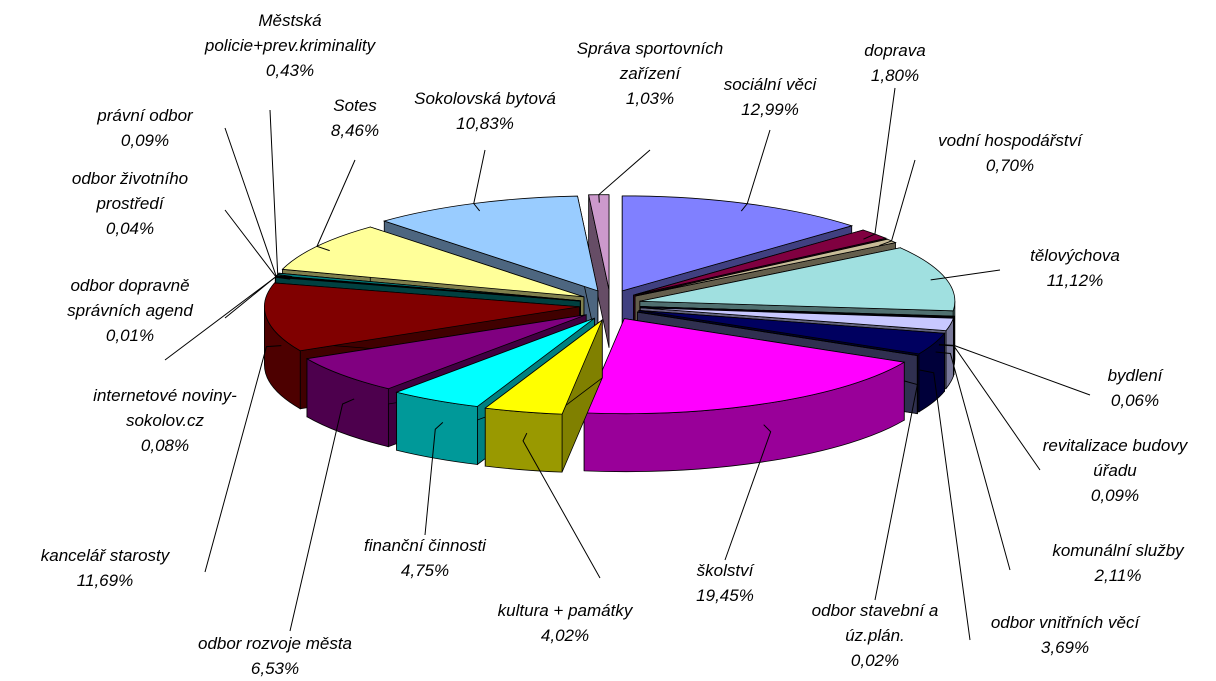 The image size is (1216, 681). Describe the element at coordinates (875, 660) in the screenshot. I see `value-label: 0,02%` at that location.